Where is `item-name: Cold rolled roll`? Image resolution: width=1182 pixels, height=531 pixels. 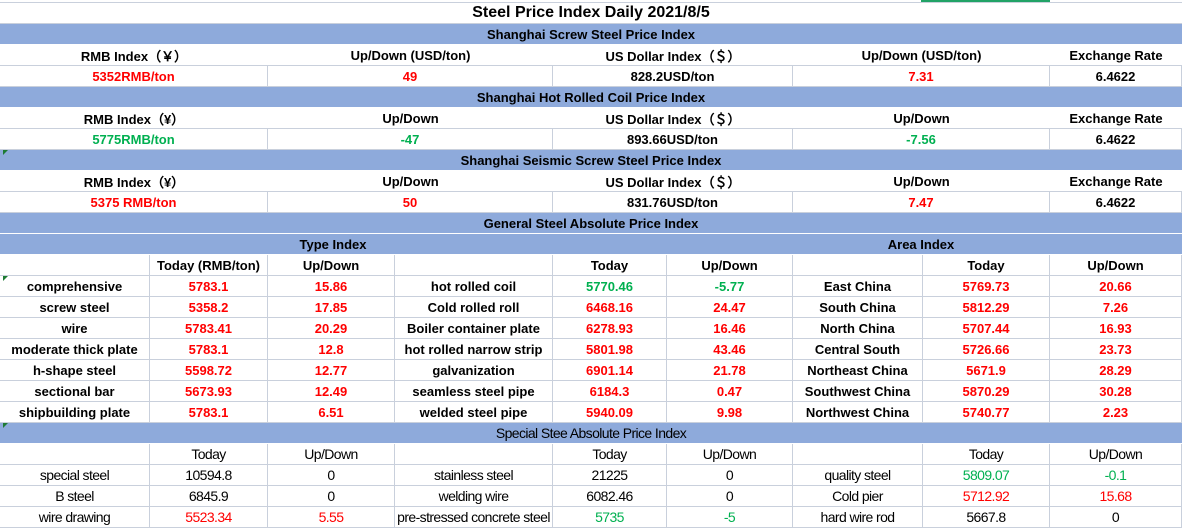
item-name: Cold rolled roll is located at coordinates (474, 307).